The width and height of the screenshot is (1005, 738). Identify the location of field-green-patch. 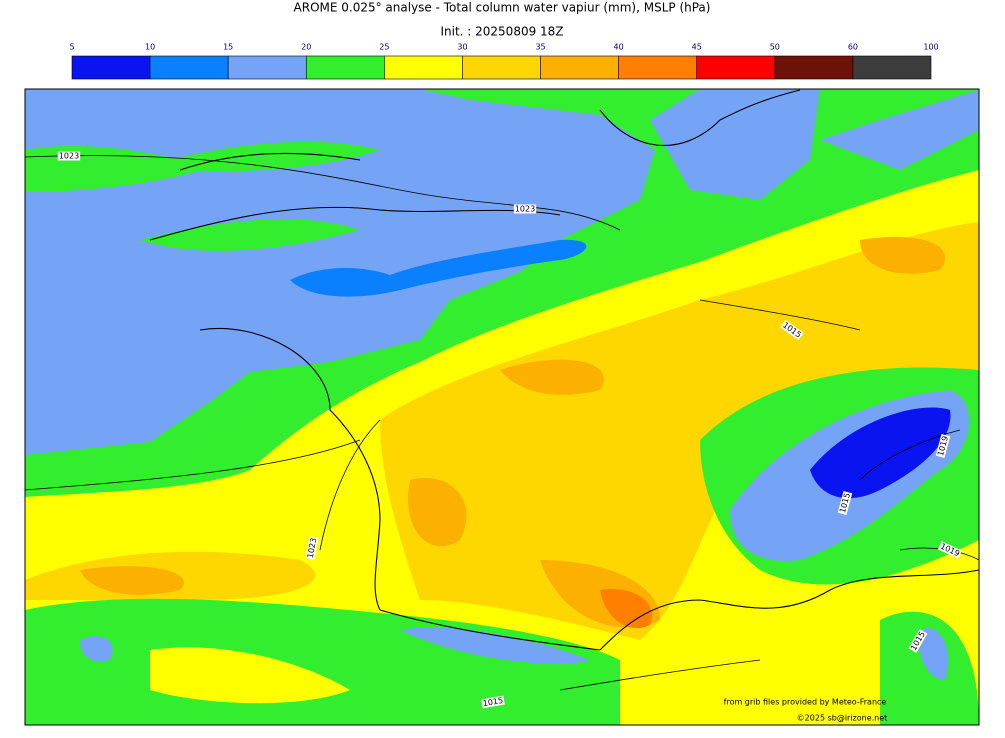
(202, 196).